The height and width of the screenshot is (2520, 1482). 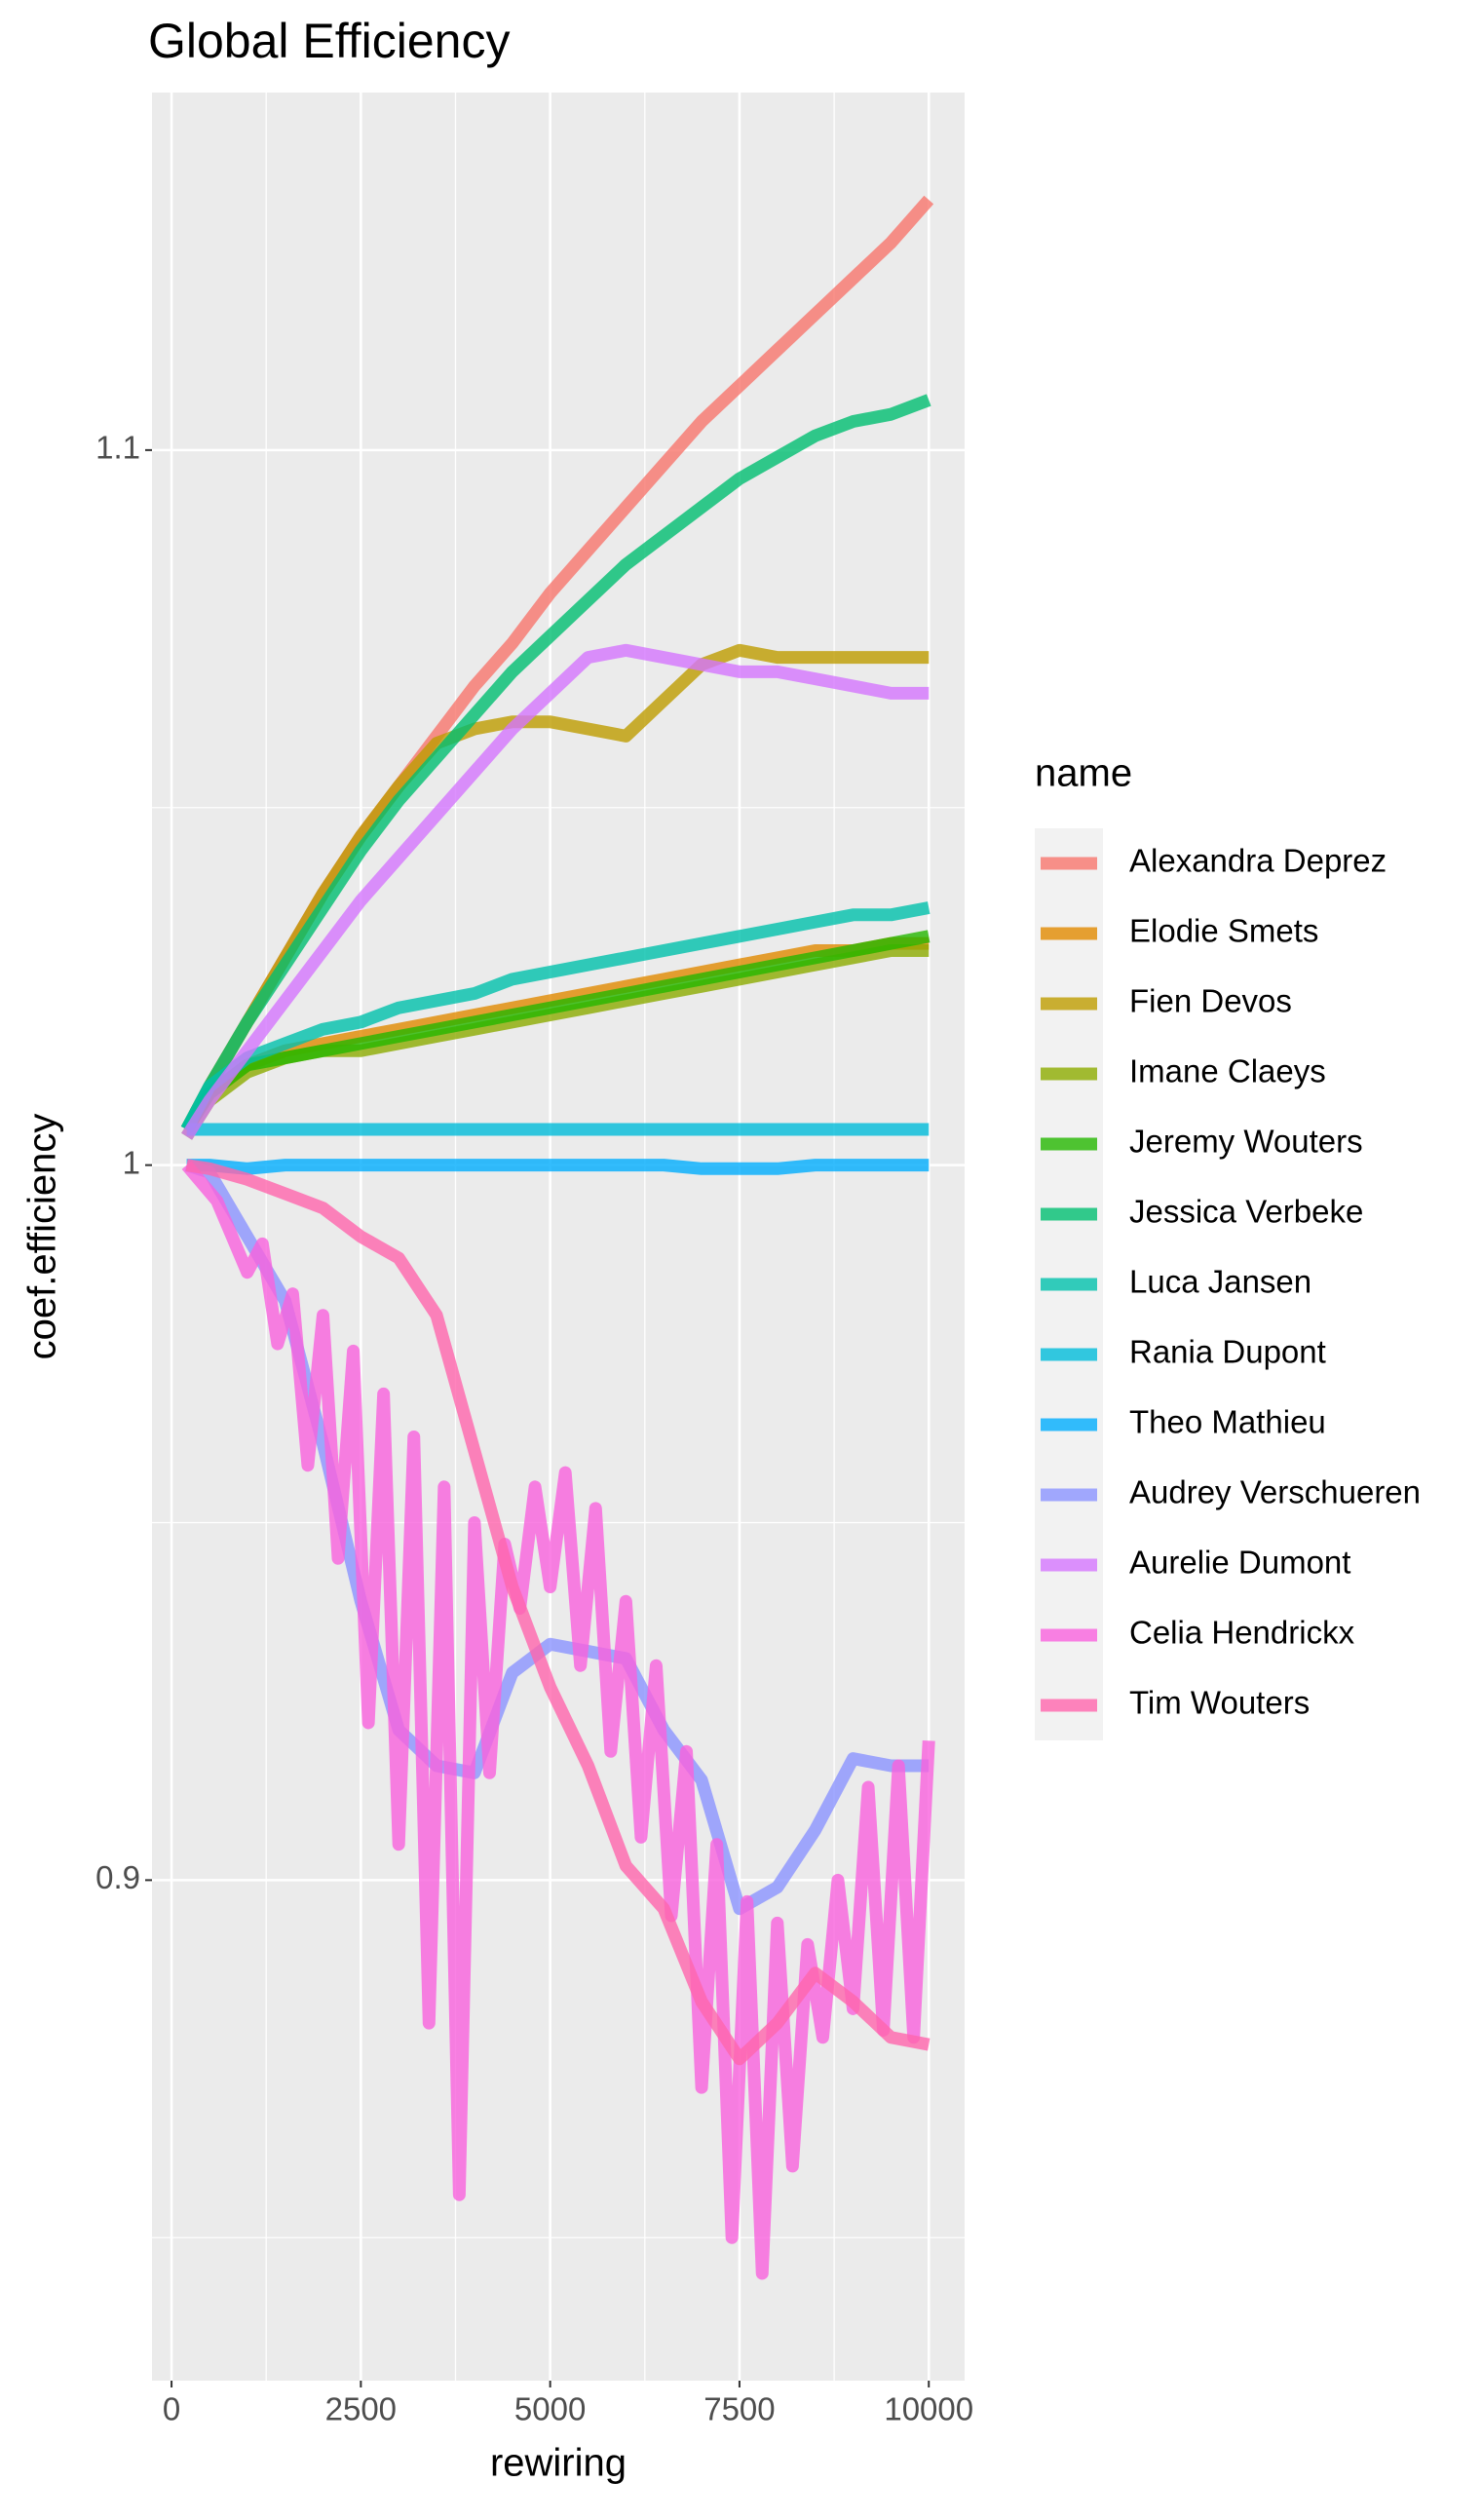 I want to click on legend-label: Fien Devos, so click(x=1210, y=1001).